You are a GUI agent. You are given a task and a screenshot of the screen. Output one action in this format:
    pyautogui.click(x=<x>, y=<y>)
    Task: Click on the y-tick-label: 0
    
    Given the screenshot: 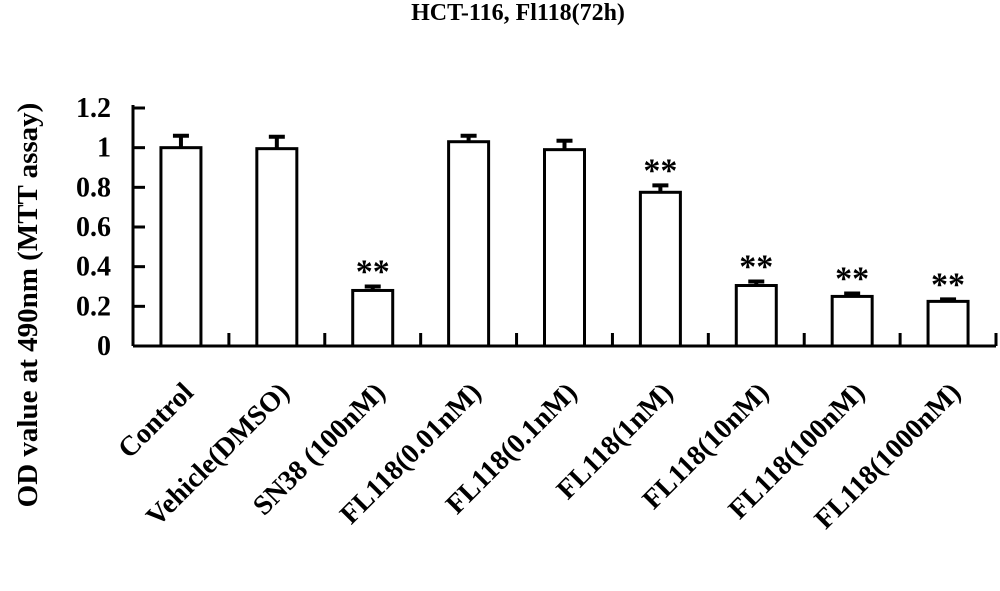 What is the action you would take?
    pyautogui.click(x=104, y=346)
    